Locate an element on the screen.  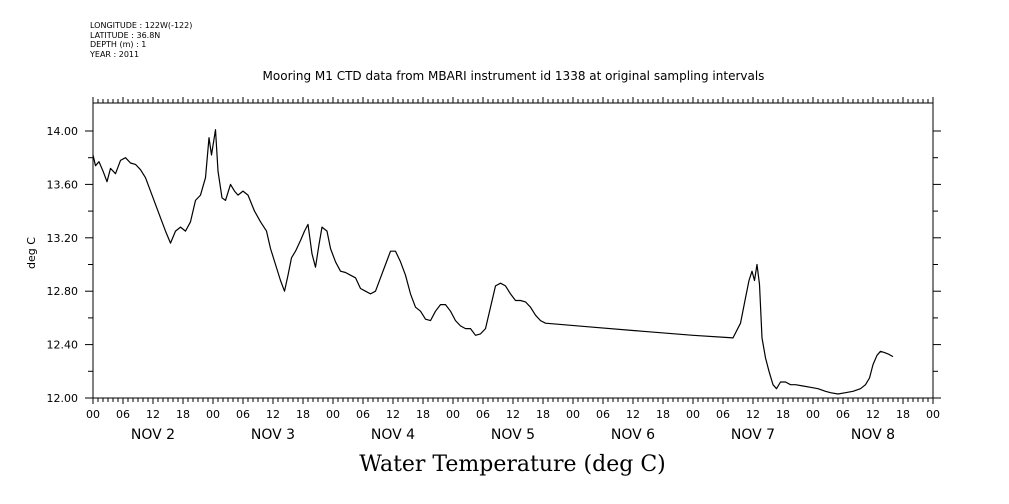
y-tick-labels: 12.00 12.40 12.80 13.20 13.60 14.00 is located at coordinates (63, 265).